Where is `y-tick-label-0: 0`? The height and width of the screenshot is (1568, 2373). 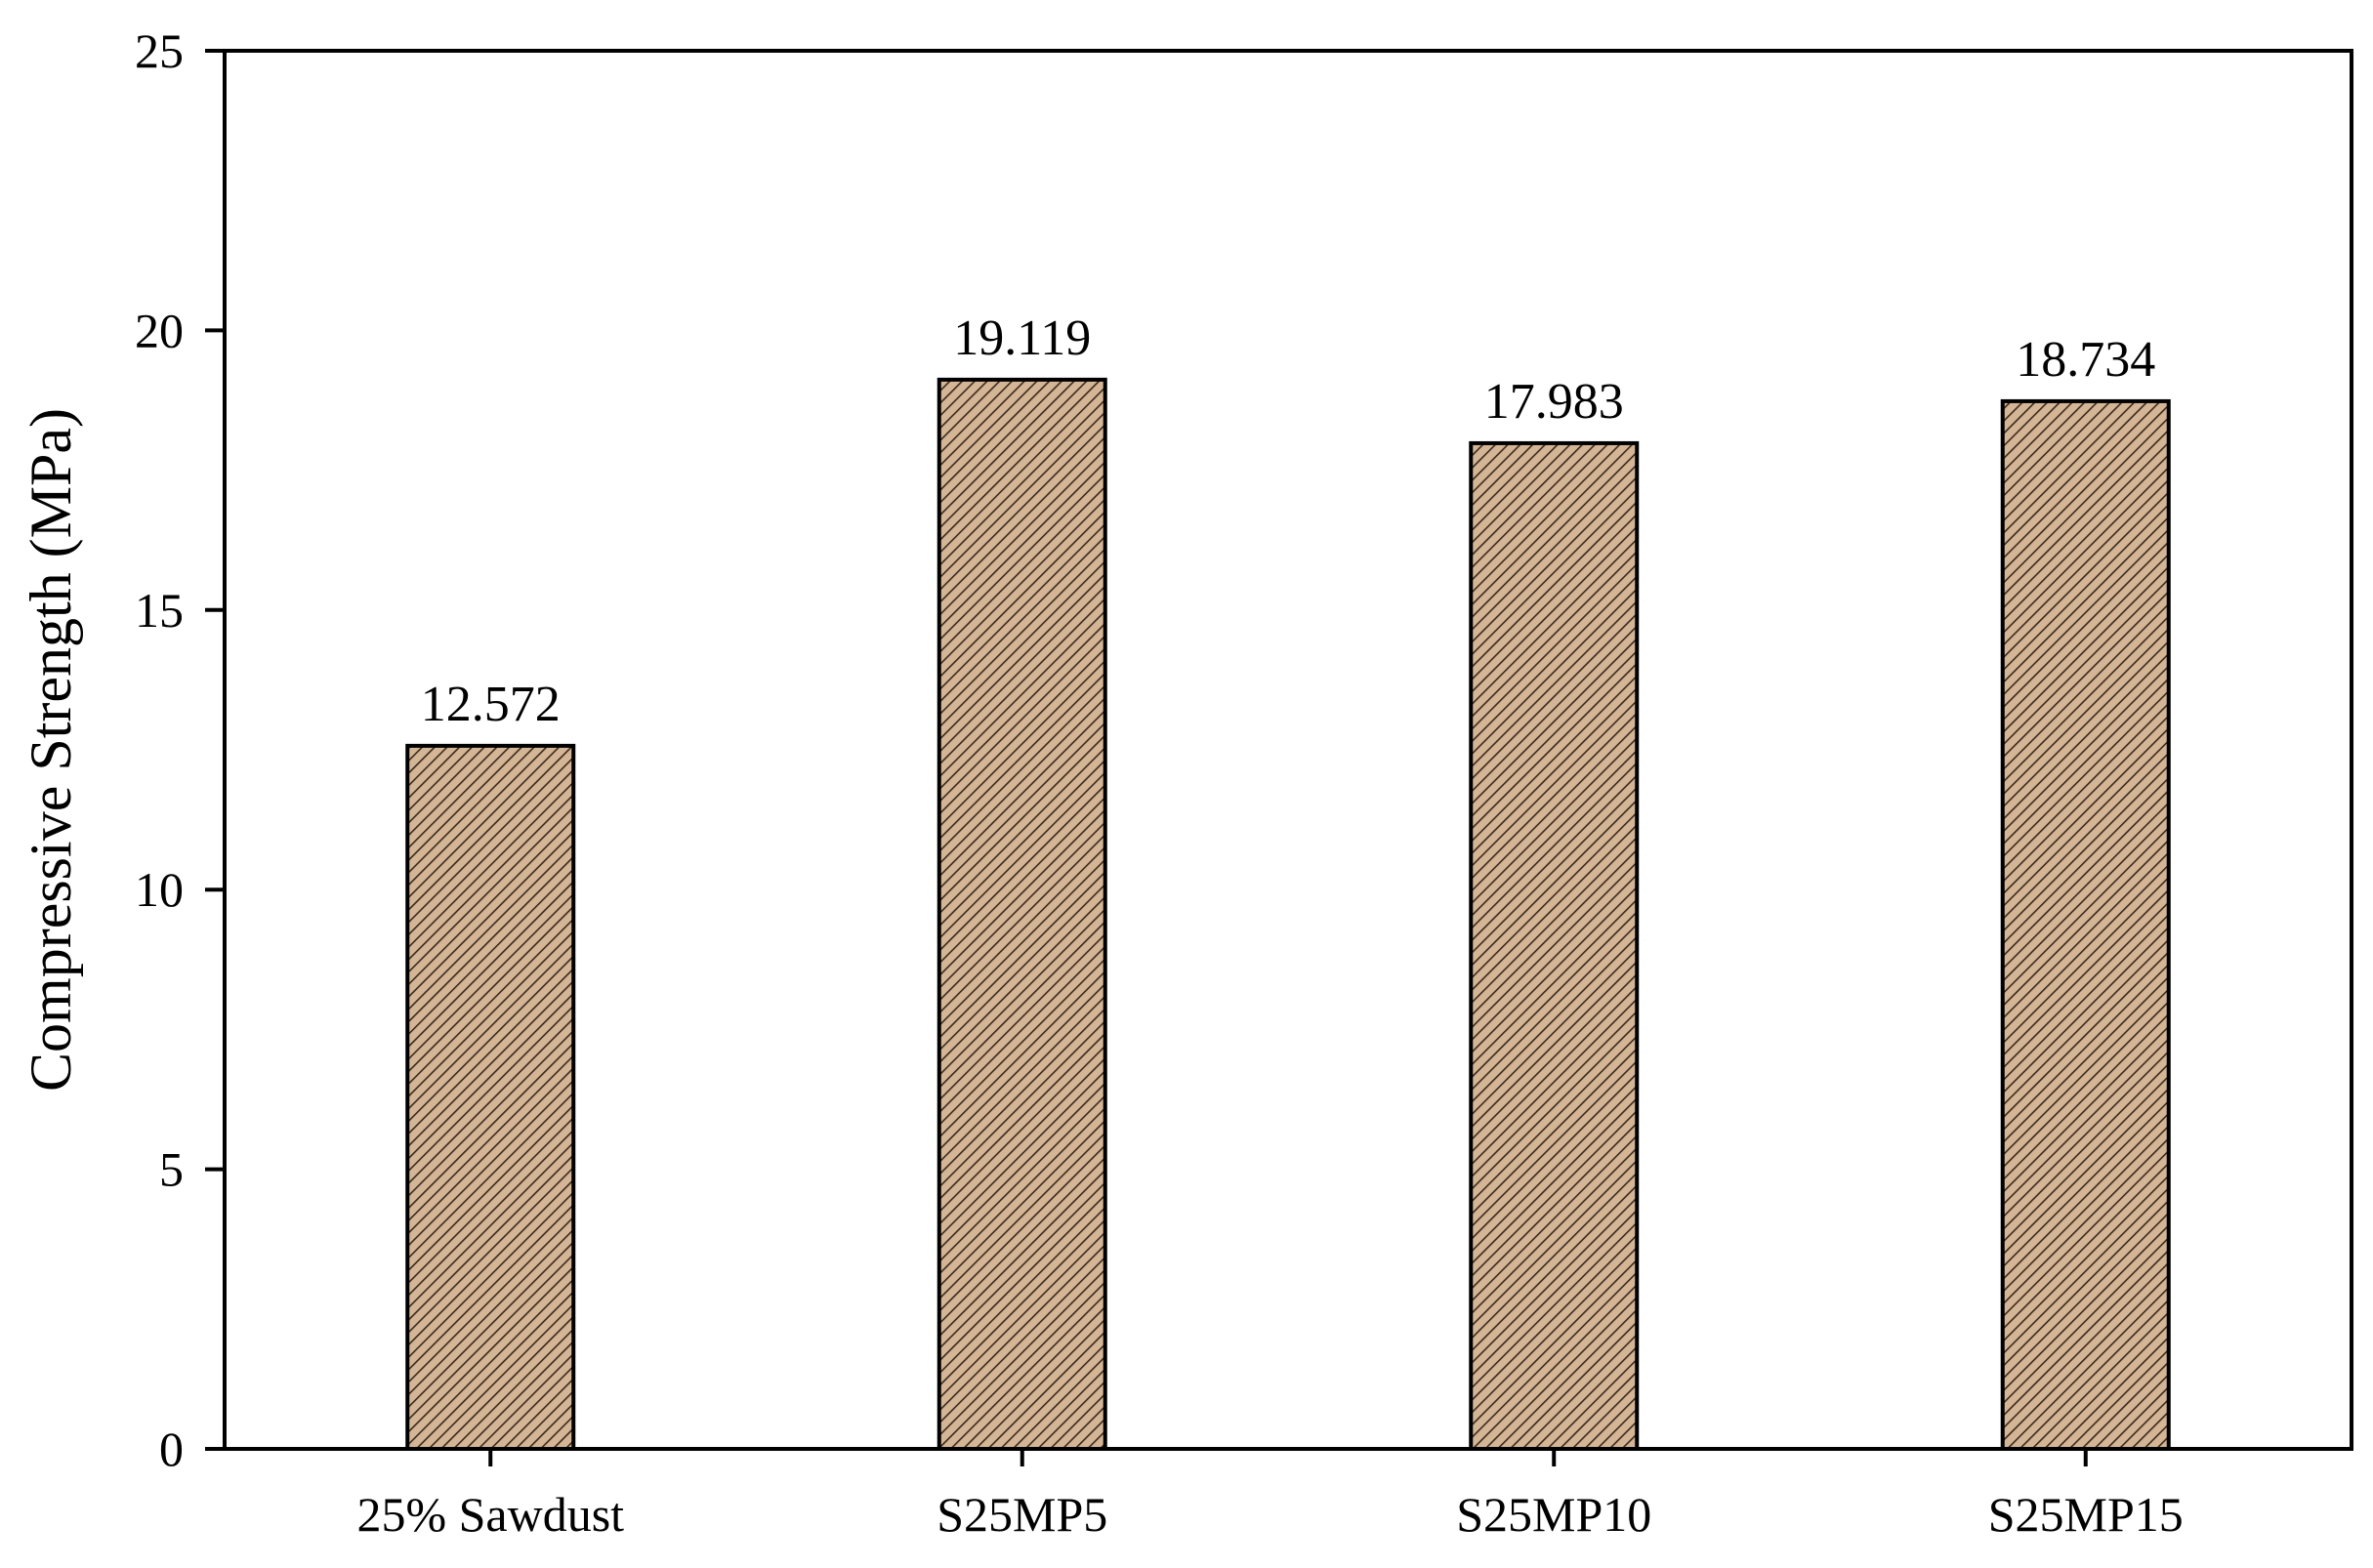 y-tick-label-0: 0 is located at coordinates (171, 1449).